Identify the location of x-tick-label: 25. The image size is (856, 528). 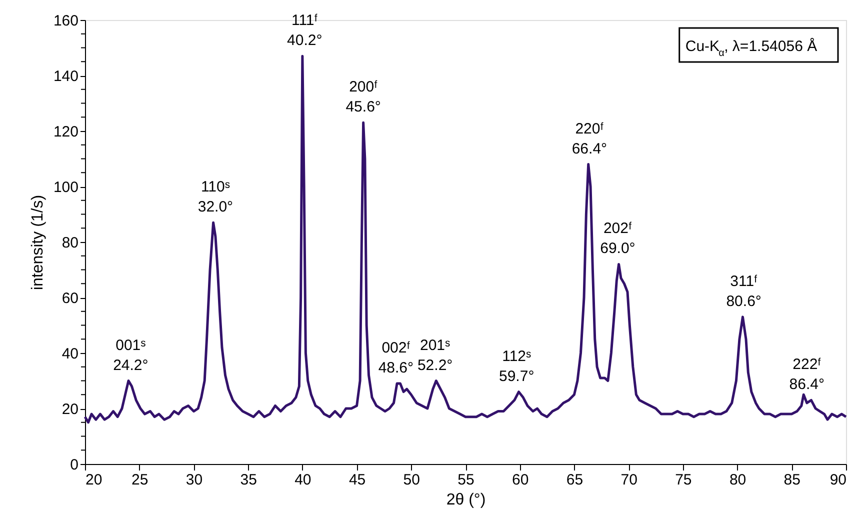
(140, 480).